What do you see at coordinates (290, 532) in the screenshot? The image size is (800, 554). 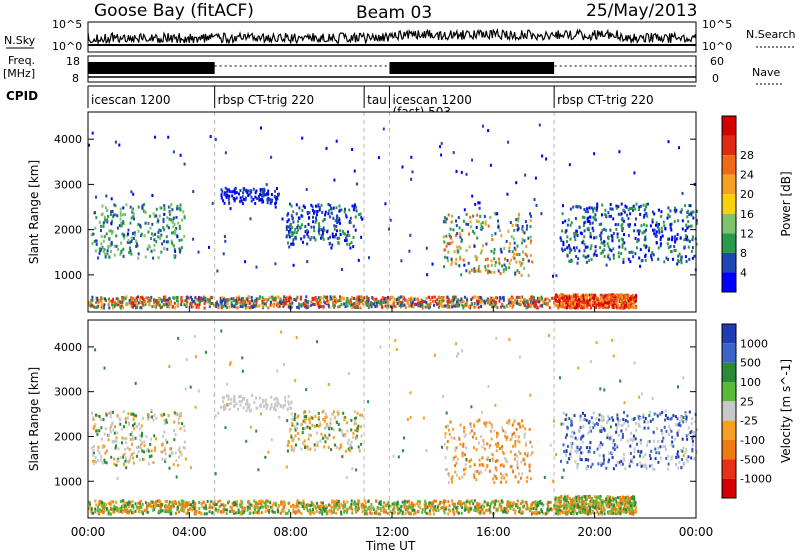 I see `x-tick-label: 08:00` at bounding box center [290, 532].